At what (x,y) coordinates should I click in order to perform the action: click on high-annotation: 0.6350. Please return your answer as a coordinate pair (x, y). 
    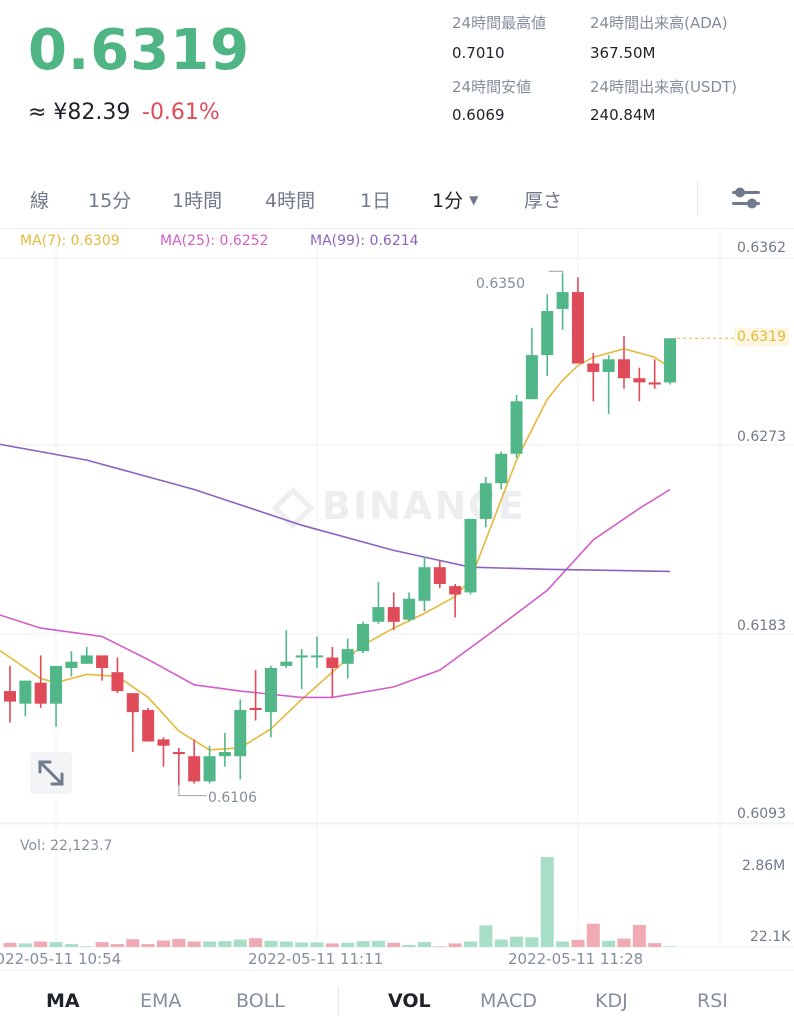
    Looking at the image, I should click on (500, 284).